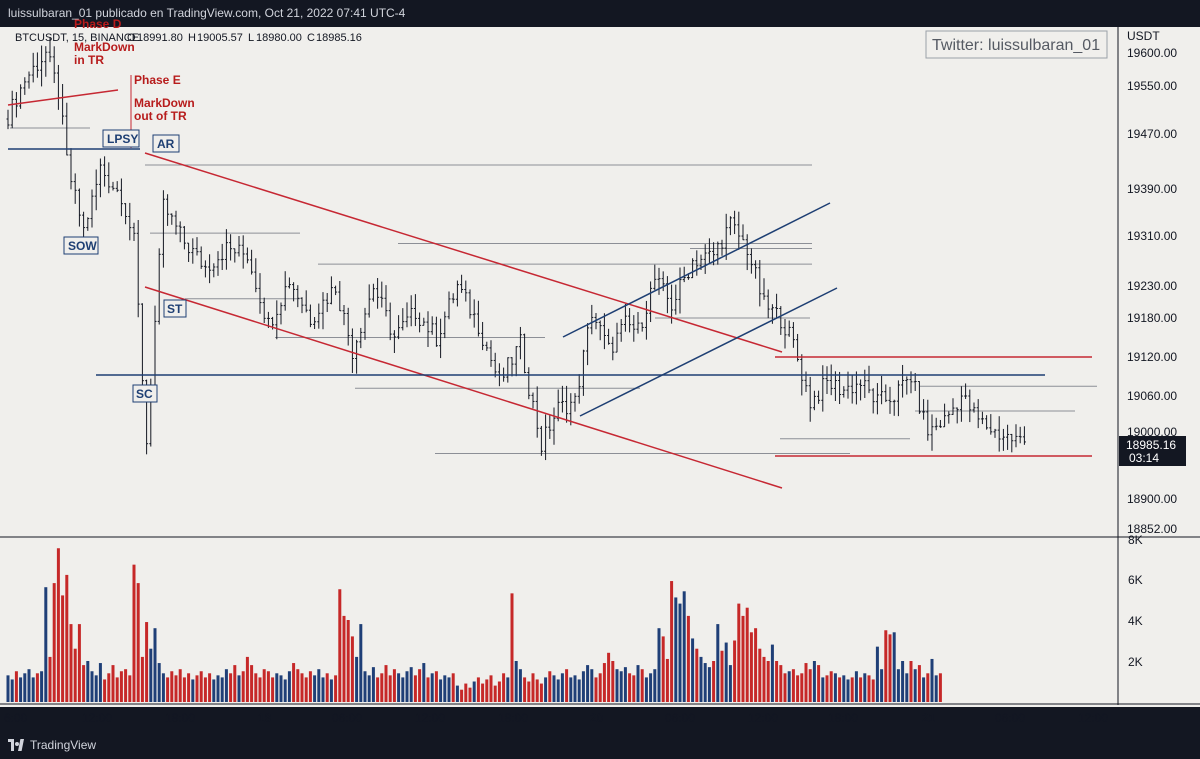  Describe the element at coordinates (430, 718) in the screenshot. I see `time-tick: 12:00` at that location.